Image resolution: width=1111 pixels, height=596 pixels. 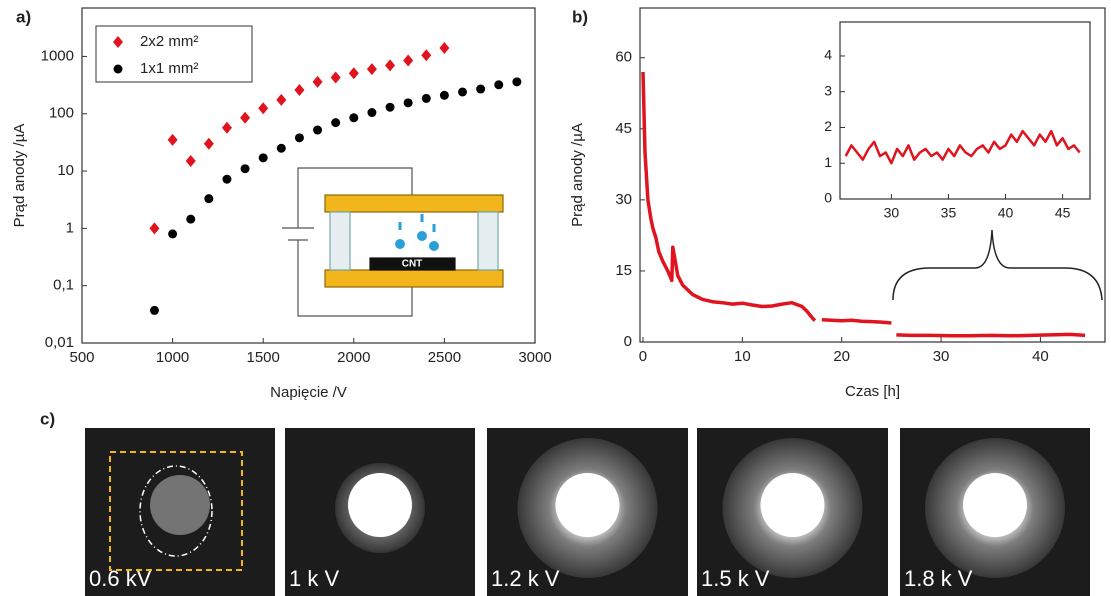 What do you see at coordinates (412, 264) in the screenshot?
I see `annotation: CNT` at bounding box center [412, 264].